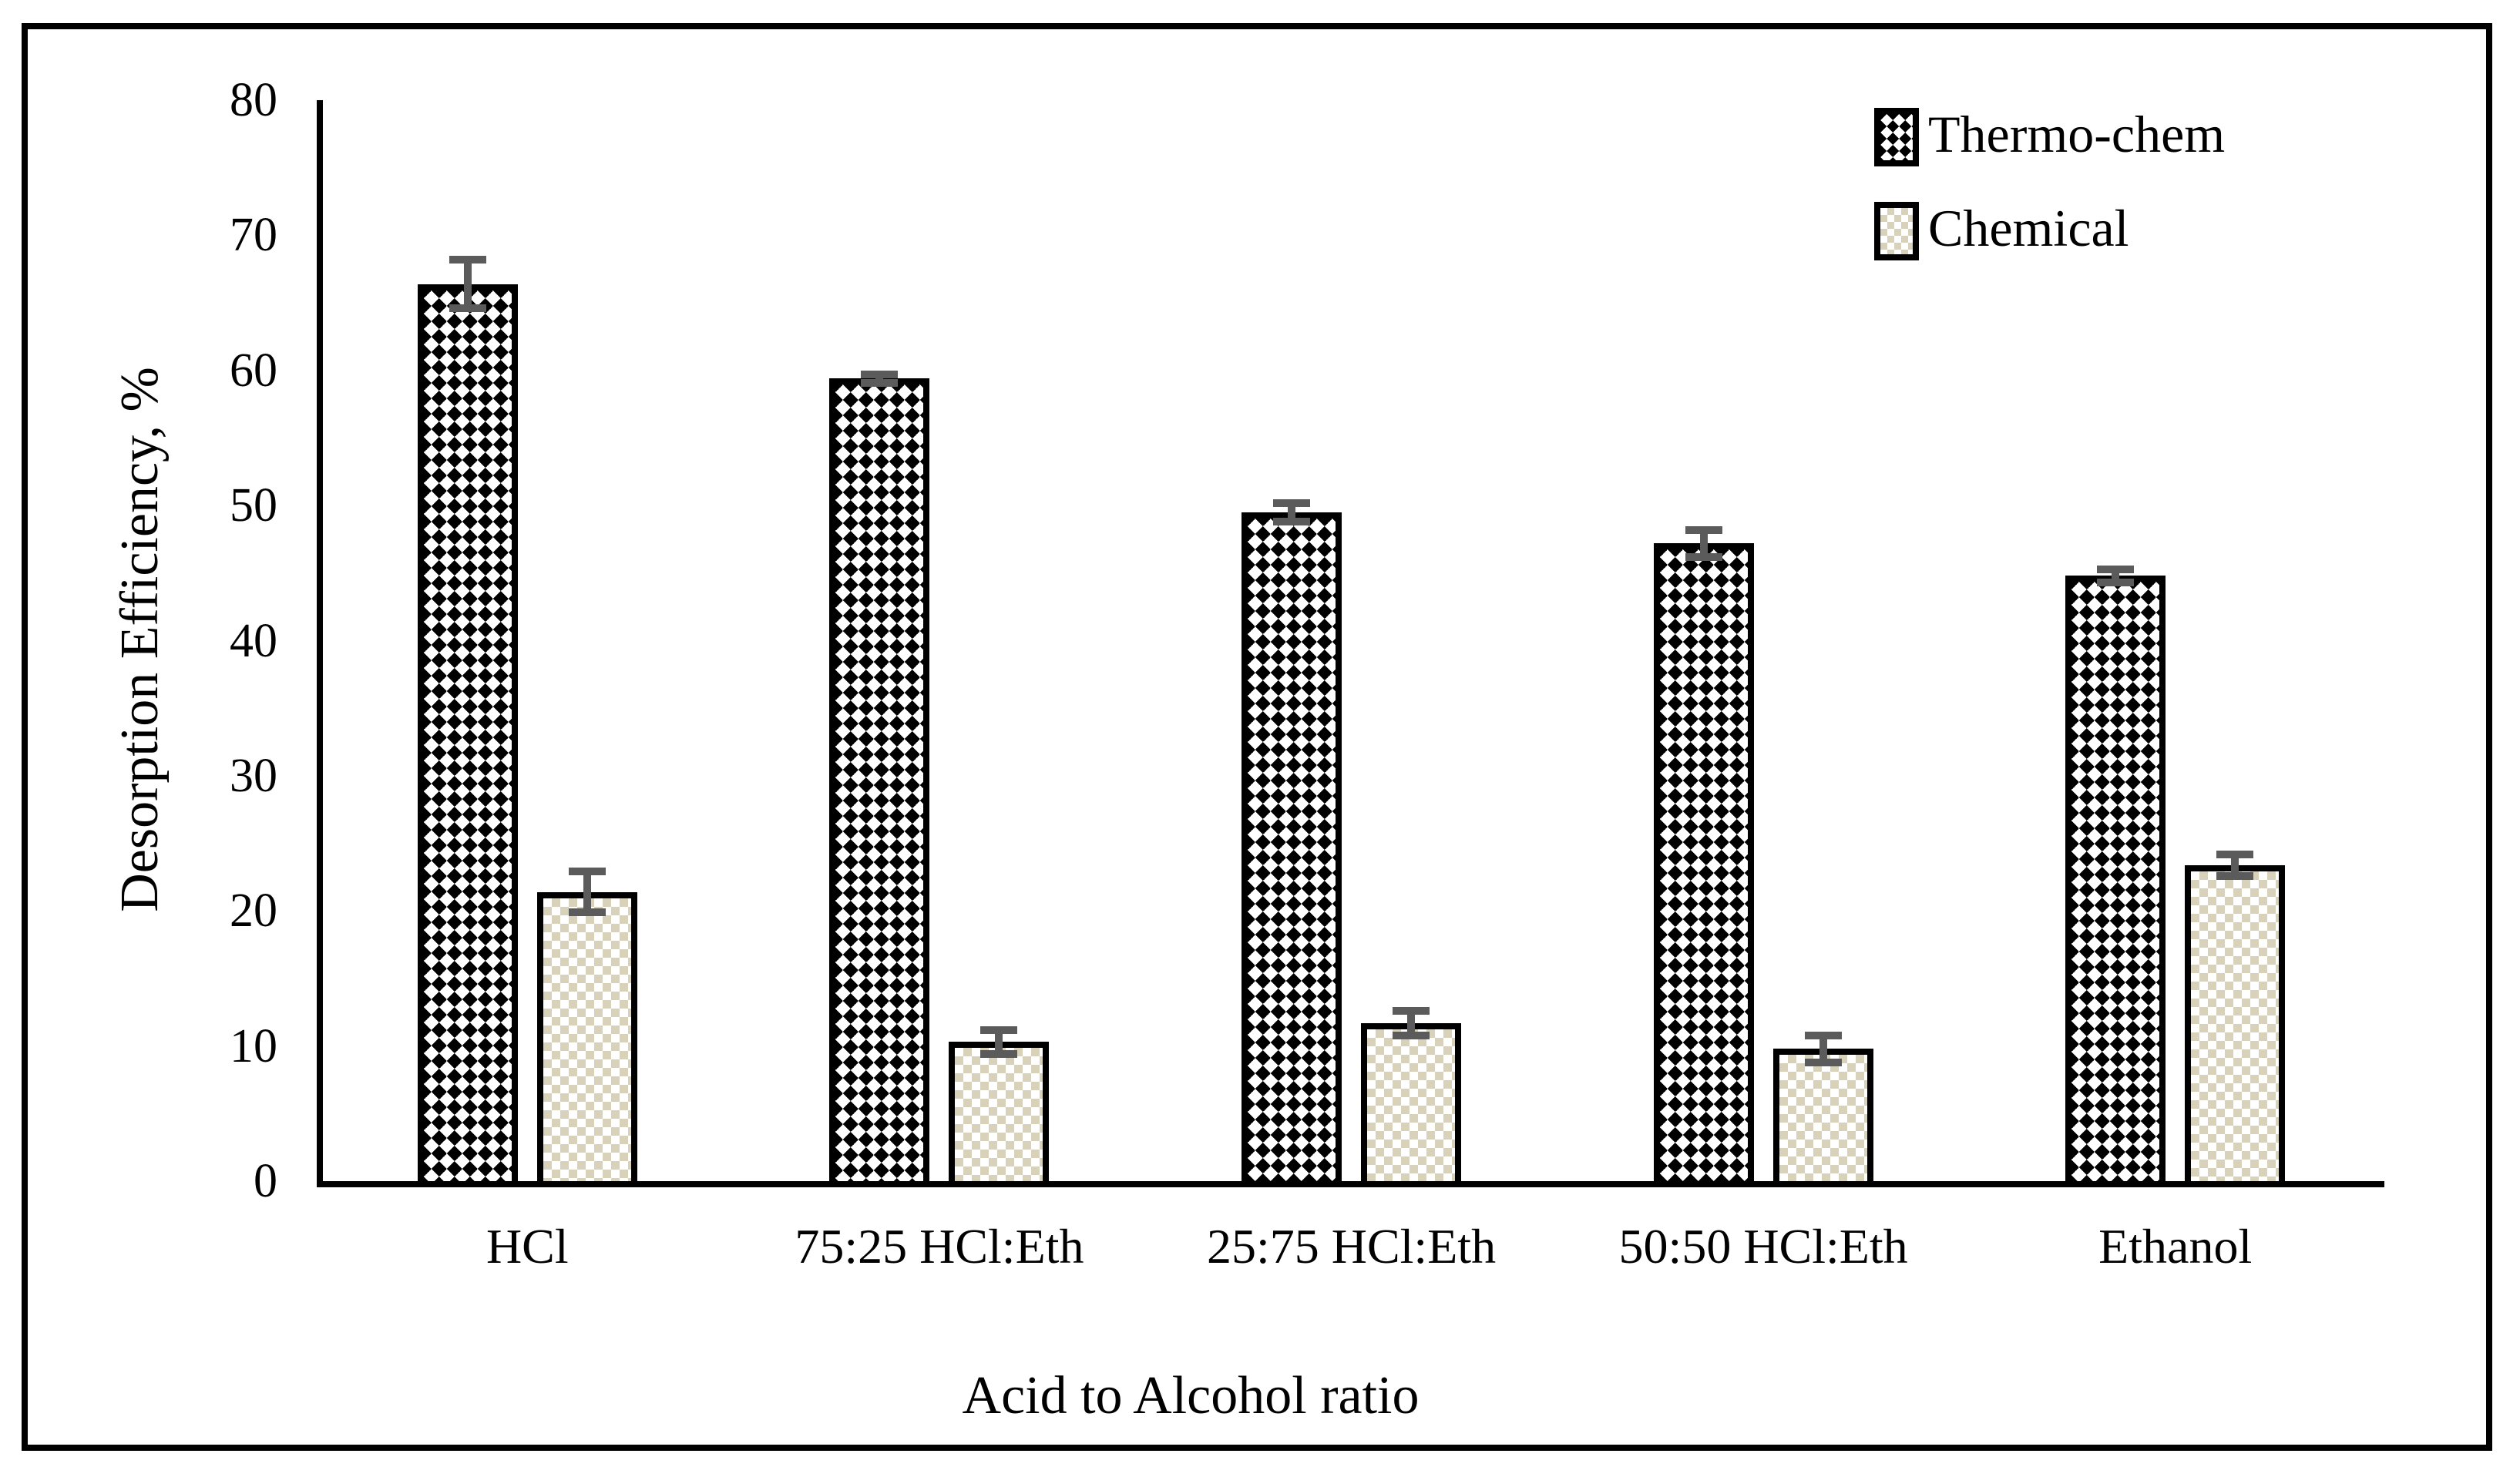 This screenshot has width=2520, height=1477. I want to click on x-category-label-75-25-hcl-eth: 75:25 HCl:Eth, so click(939, 1247).